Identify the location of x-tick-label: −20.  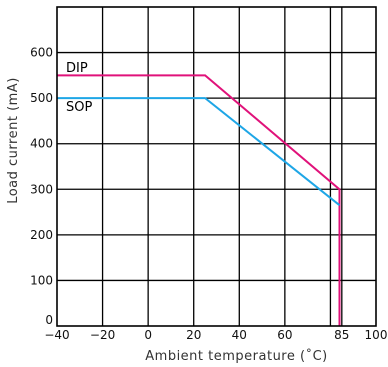
(102, 335).